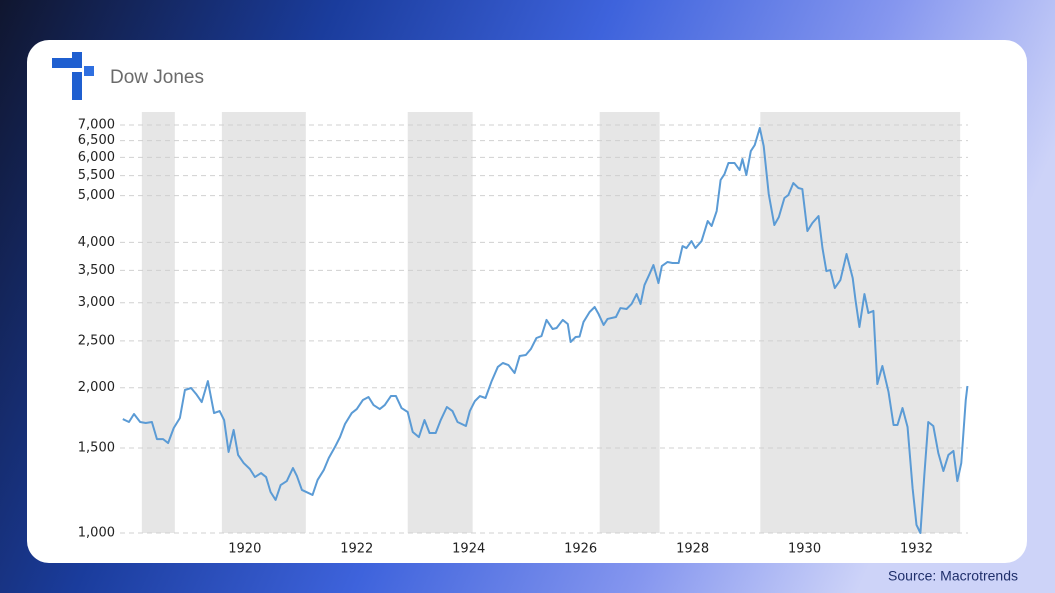 The width and height of the screenshot is (1055, 593). What do you see at coordinates (96, 340) in the screenshot?
I see `y-tick-label: 2,500` at bounding box center [96, 340].